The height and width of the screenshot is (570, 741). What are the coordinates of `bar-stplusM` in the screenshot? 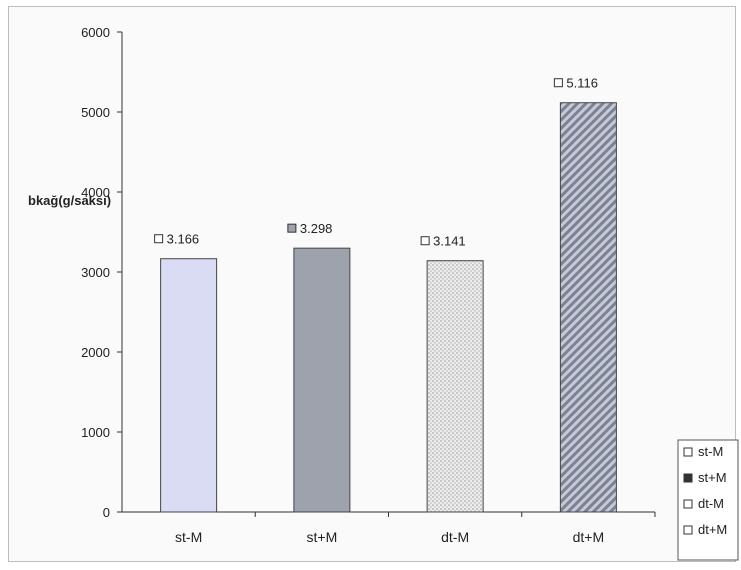 It's located at (322, 380).